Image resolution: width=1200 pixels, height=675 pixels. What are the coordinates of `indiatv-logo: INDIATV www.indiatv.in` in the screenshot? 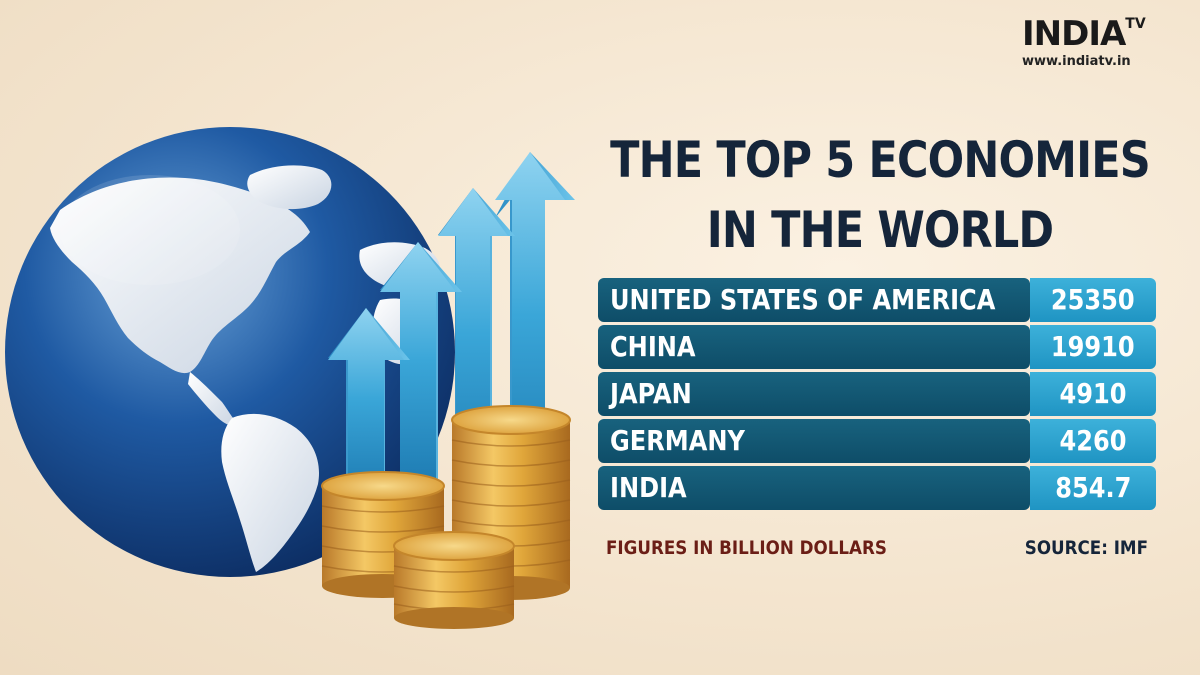 It's located at (1097, 41).